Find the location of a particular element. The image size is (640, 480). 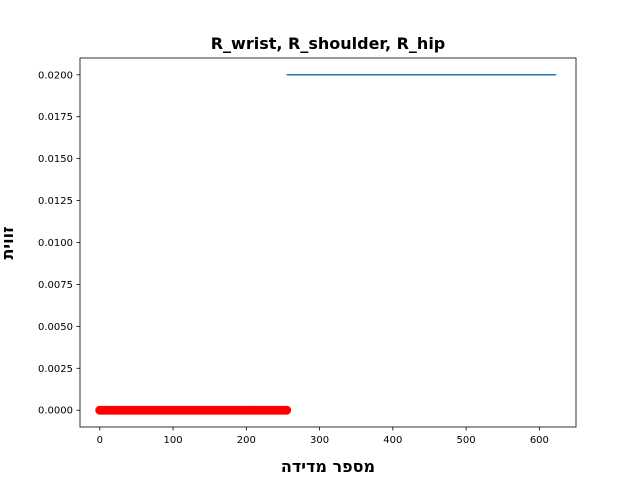

y-tick-label: 0.0125 is located at coordinates (55, 201).